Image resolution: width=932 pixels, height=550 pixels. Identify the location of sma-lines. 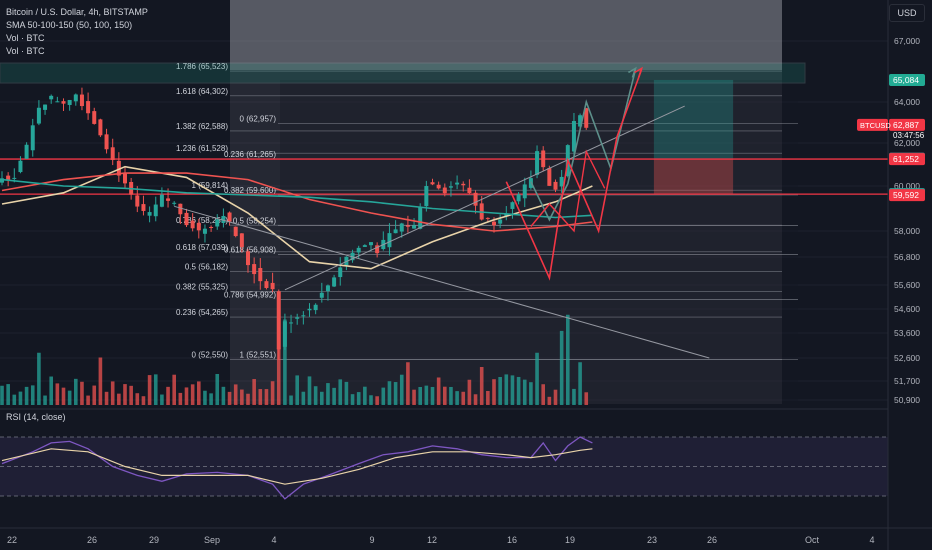
(297, 217).